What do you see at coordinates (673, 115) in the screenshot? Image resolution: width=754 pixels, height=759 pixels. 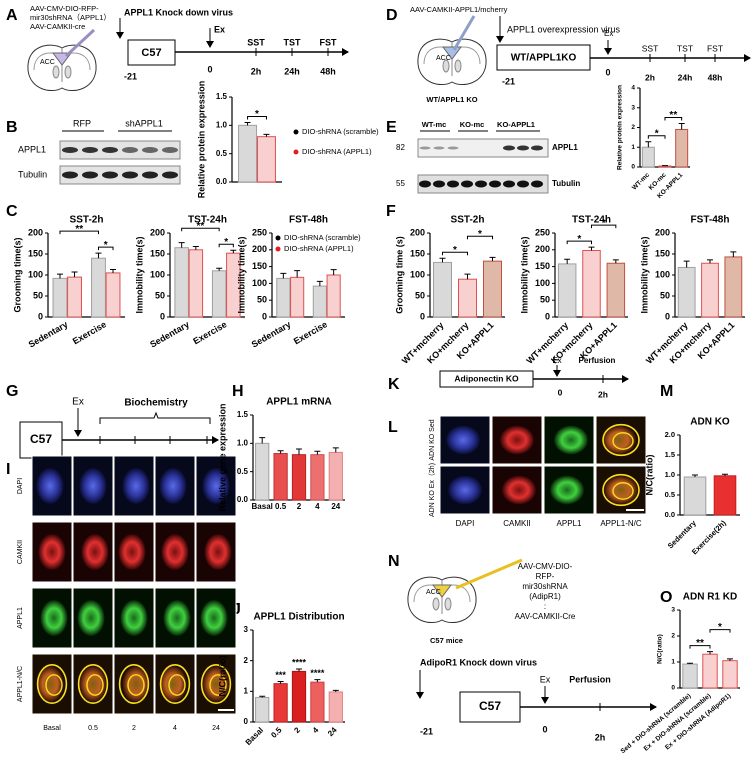 I see `significance-label: **` at bounding box center [673, 115].